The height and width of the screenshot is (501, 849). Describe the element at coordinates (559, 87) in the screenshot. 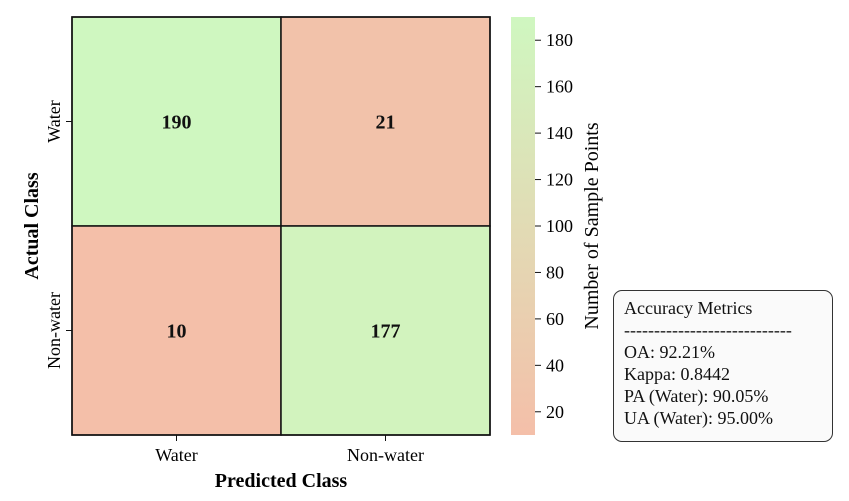

I see `colorbar-tick-label: 160` at that location.